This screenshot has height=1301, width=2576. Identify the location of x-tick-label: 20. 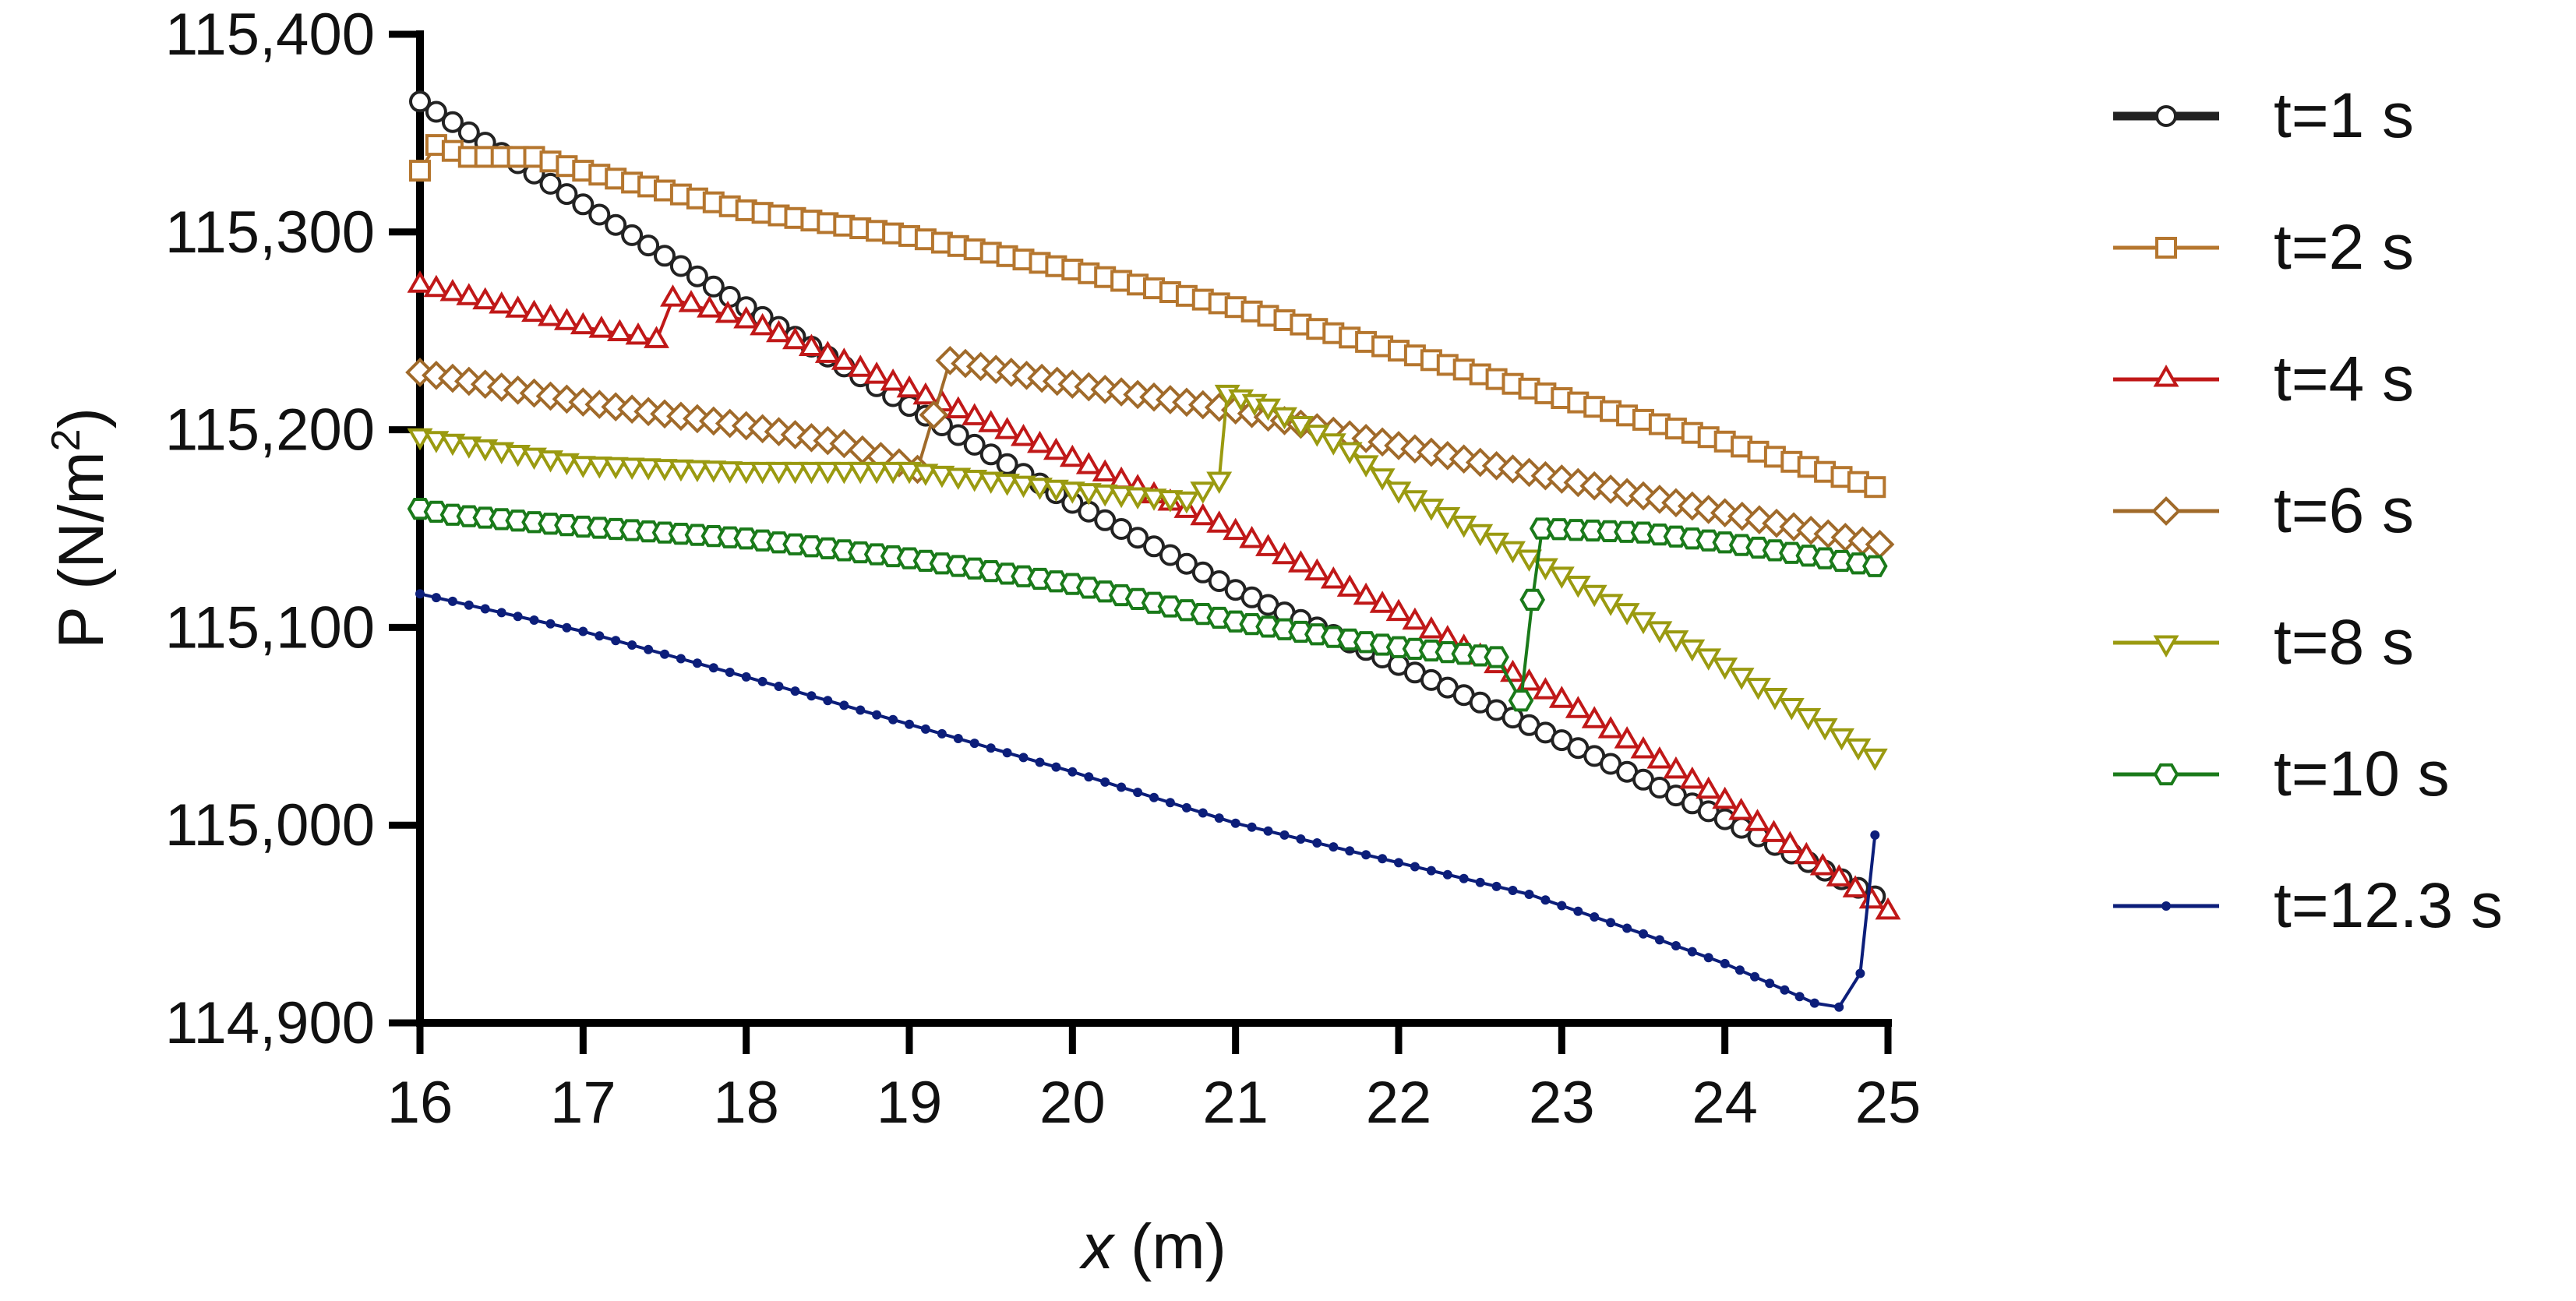
(1072, 1103).